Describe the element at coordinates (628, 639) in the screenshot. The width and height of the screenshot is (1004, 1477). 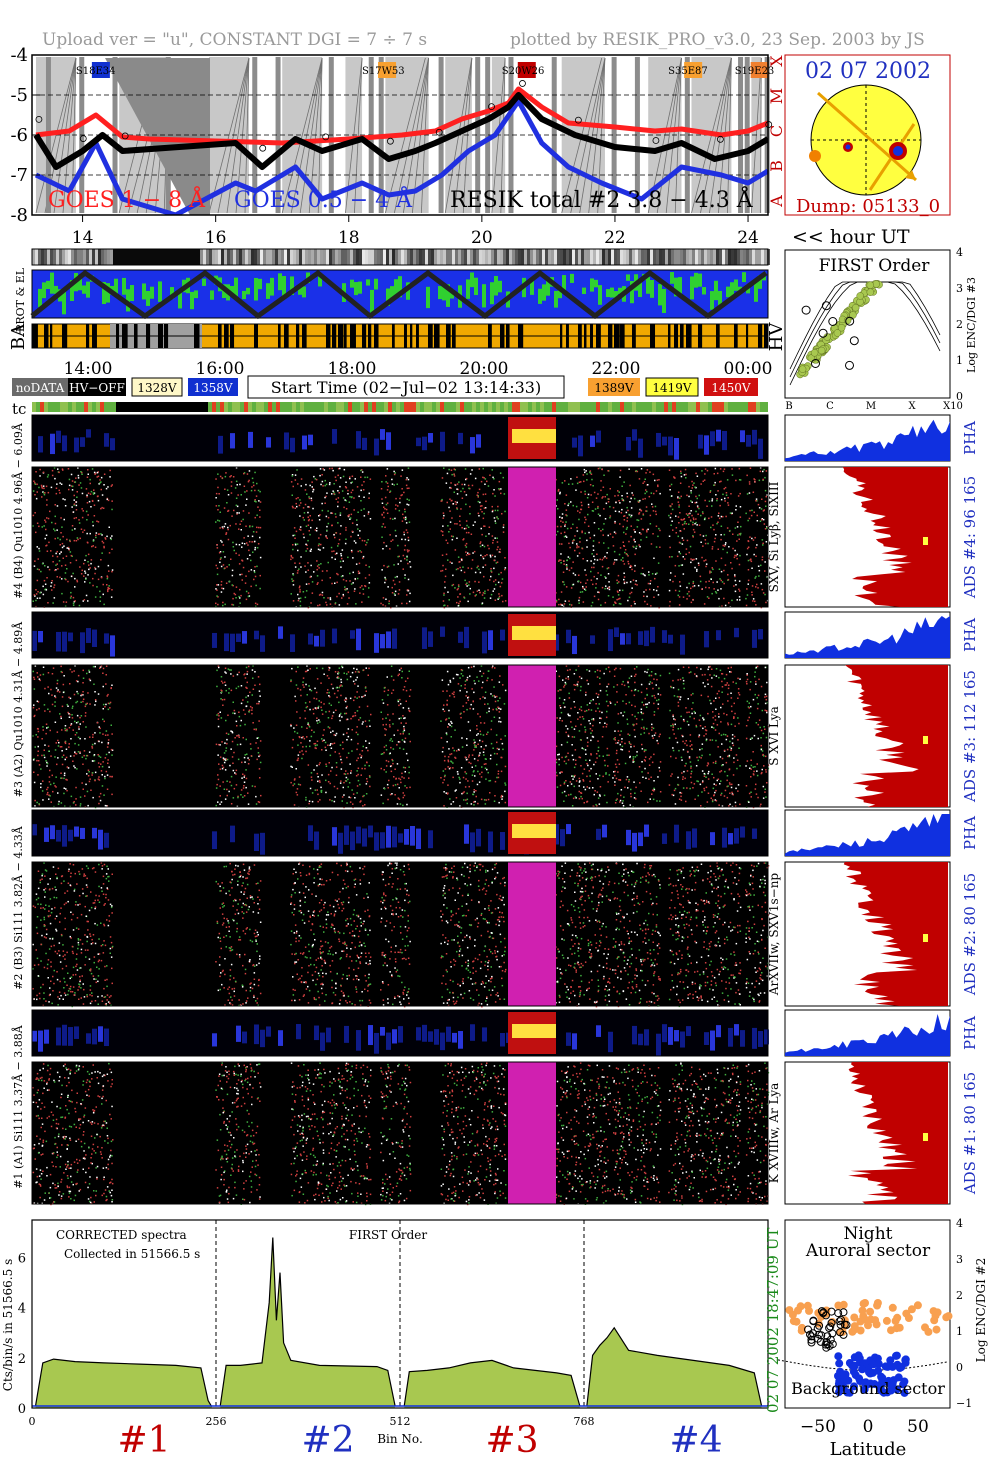
I see `pha-blue` at that location.